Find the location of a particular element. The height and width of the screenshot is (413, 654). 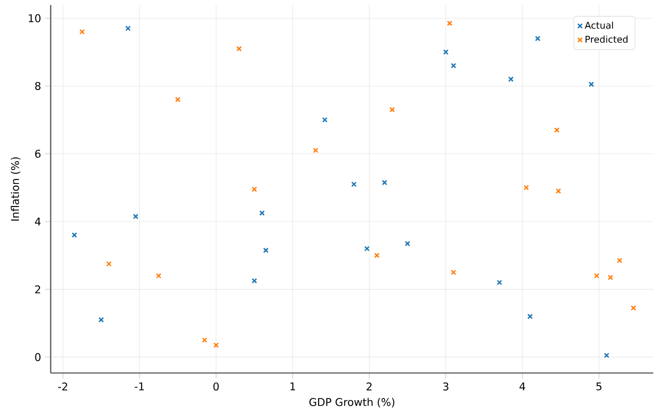

legend-label: Predicted is located at coordinates (607, 39).